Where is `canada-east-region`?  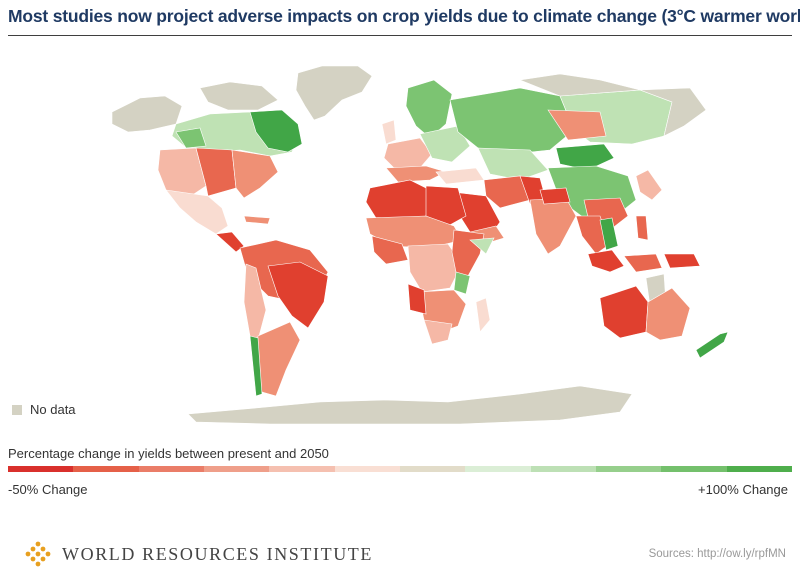 canada-east-region is located at coordinates (276, 131).